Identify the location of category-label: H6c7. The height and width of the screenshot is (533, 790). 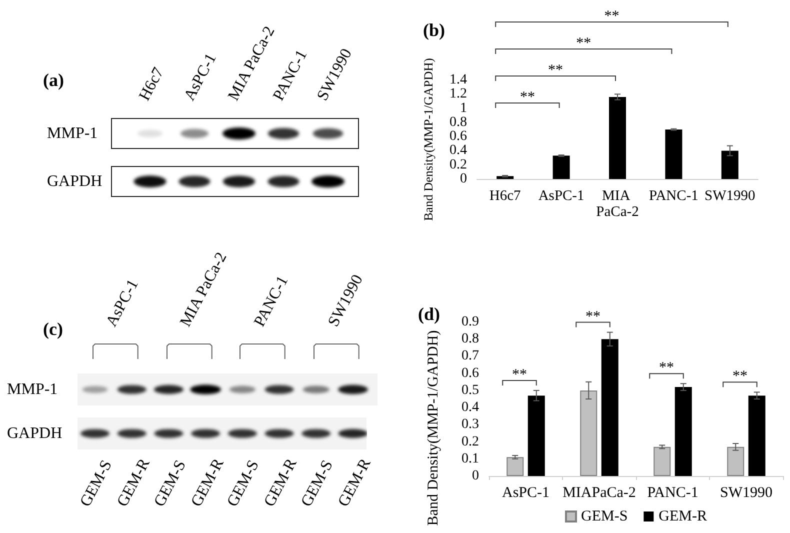
(152, 84).